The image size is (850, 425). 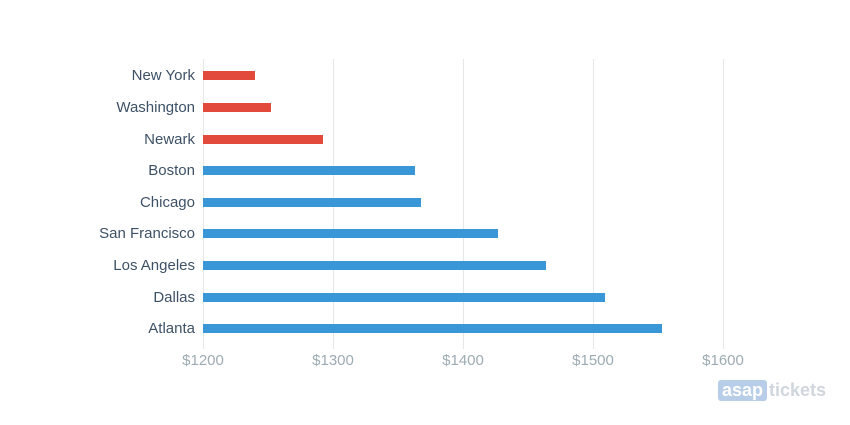 What do you see at coordinates (798, 390) in the screenshot?
I see `tickets-logo-text: tickets` at bounding box center [798, 390].